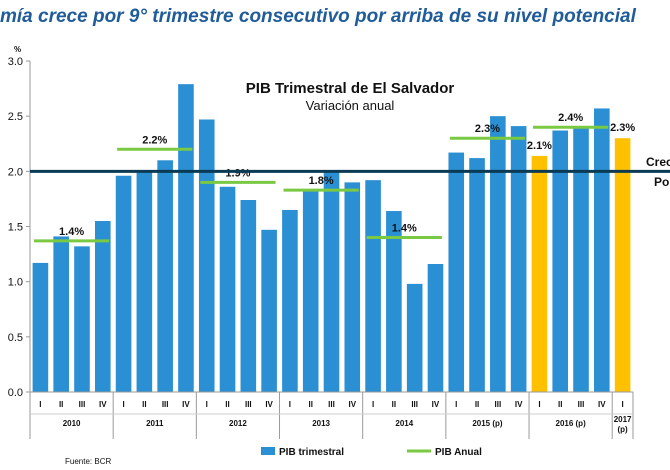 The image size is (670, 470). I want to click on potential-note-line1: Crec, so click(658, 162).